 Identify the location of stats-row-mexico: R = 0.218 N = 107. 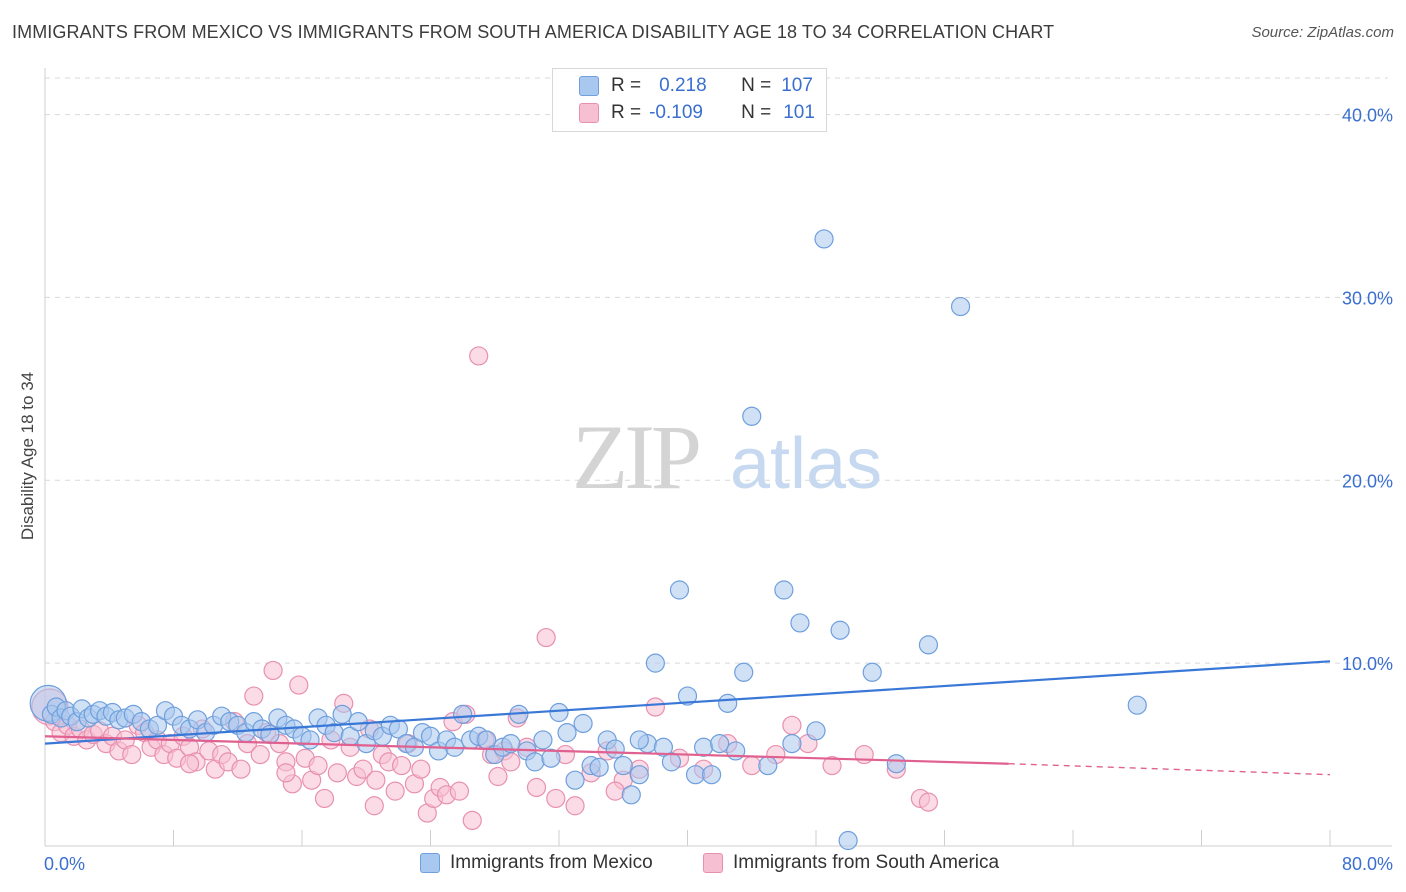
(696, 86).